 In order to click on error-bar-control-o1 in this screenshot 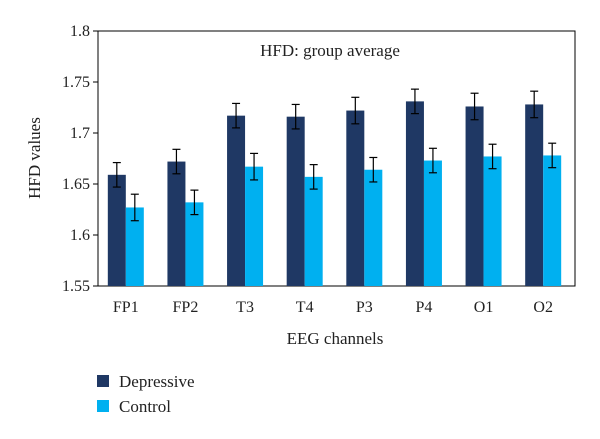, I will do `click(492, 156)`.